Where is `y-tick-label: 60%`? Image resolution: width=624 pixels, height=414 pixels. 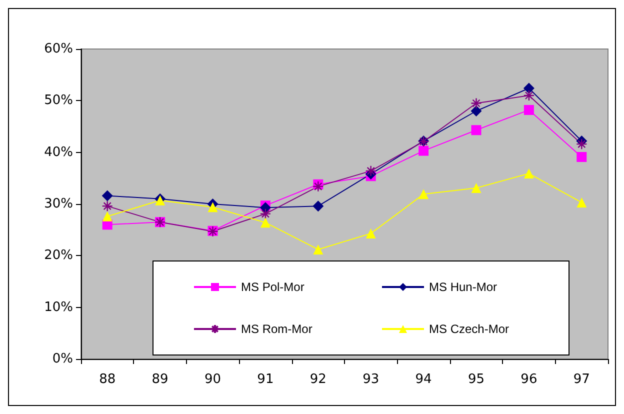
y-tick-label: 60% is located at coordinates (58, 49).